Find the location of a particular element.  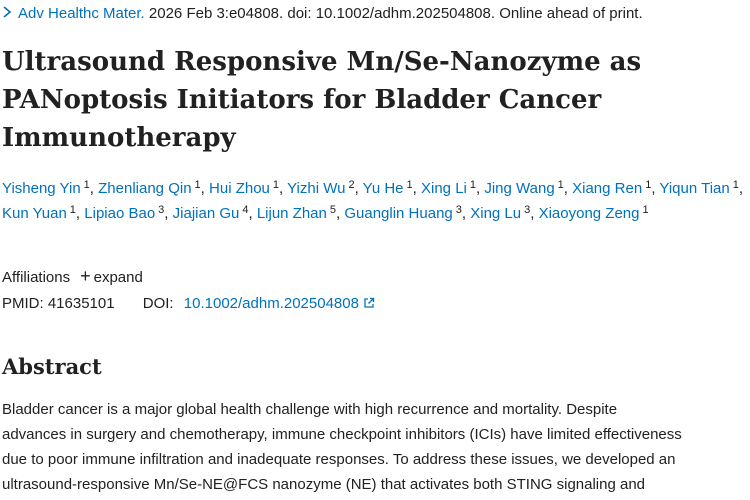

chevron-right-icon is located at coordinates (8, 14).